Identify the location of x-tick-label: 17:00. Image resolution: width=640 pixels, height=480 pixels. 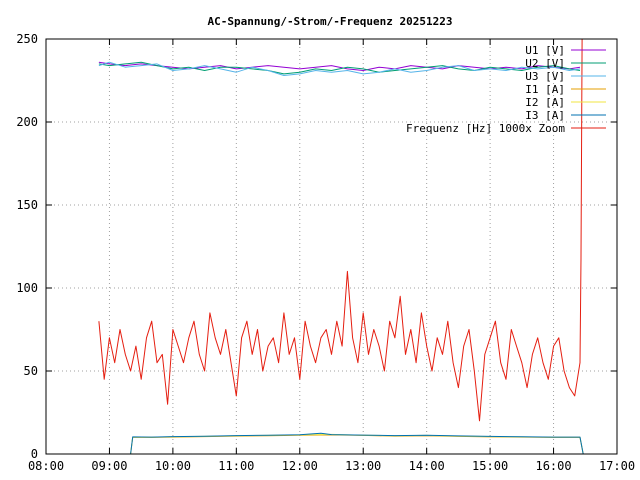
(617, 466).